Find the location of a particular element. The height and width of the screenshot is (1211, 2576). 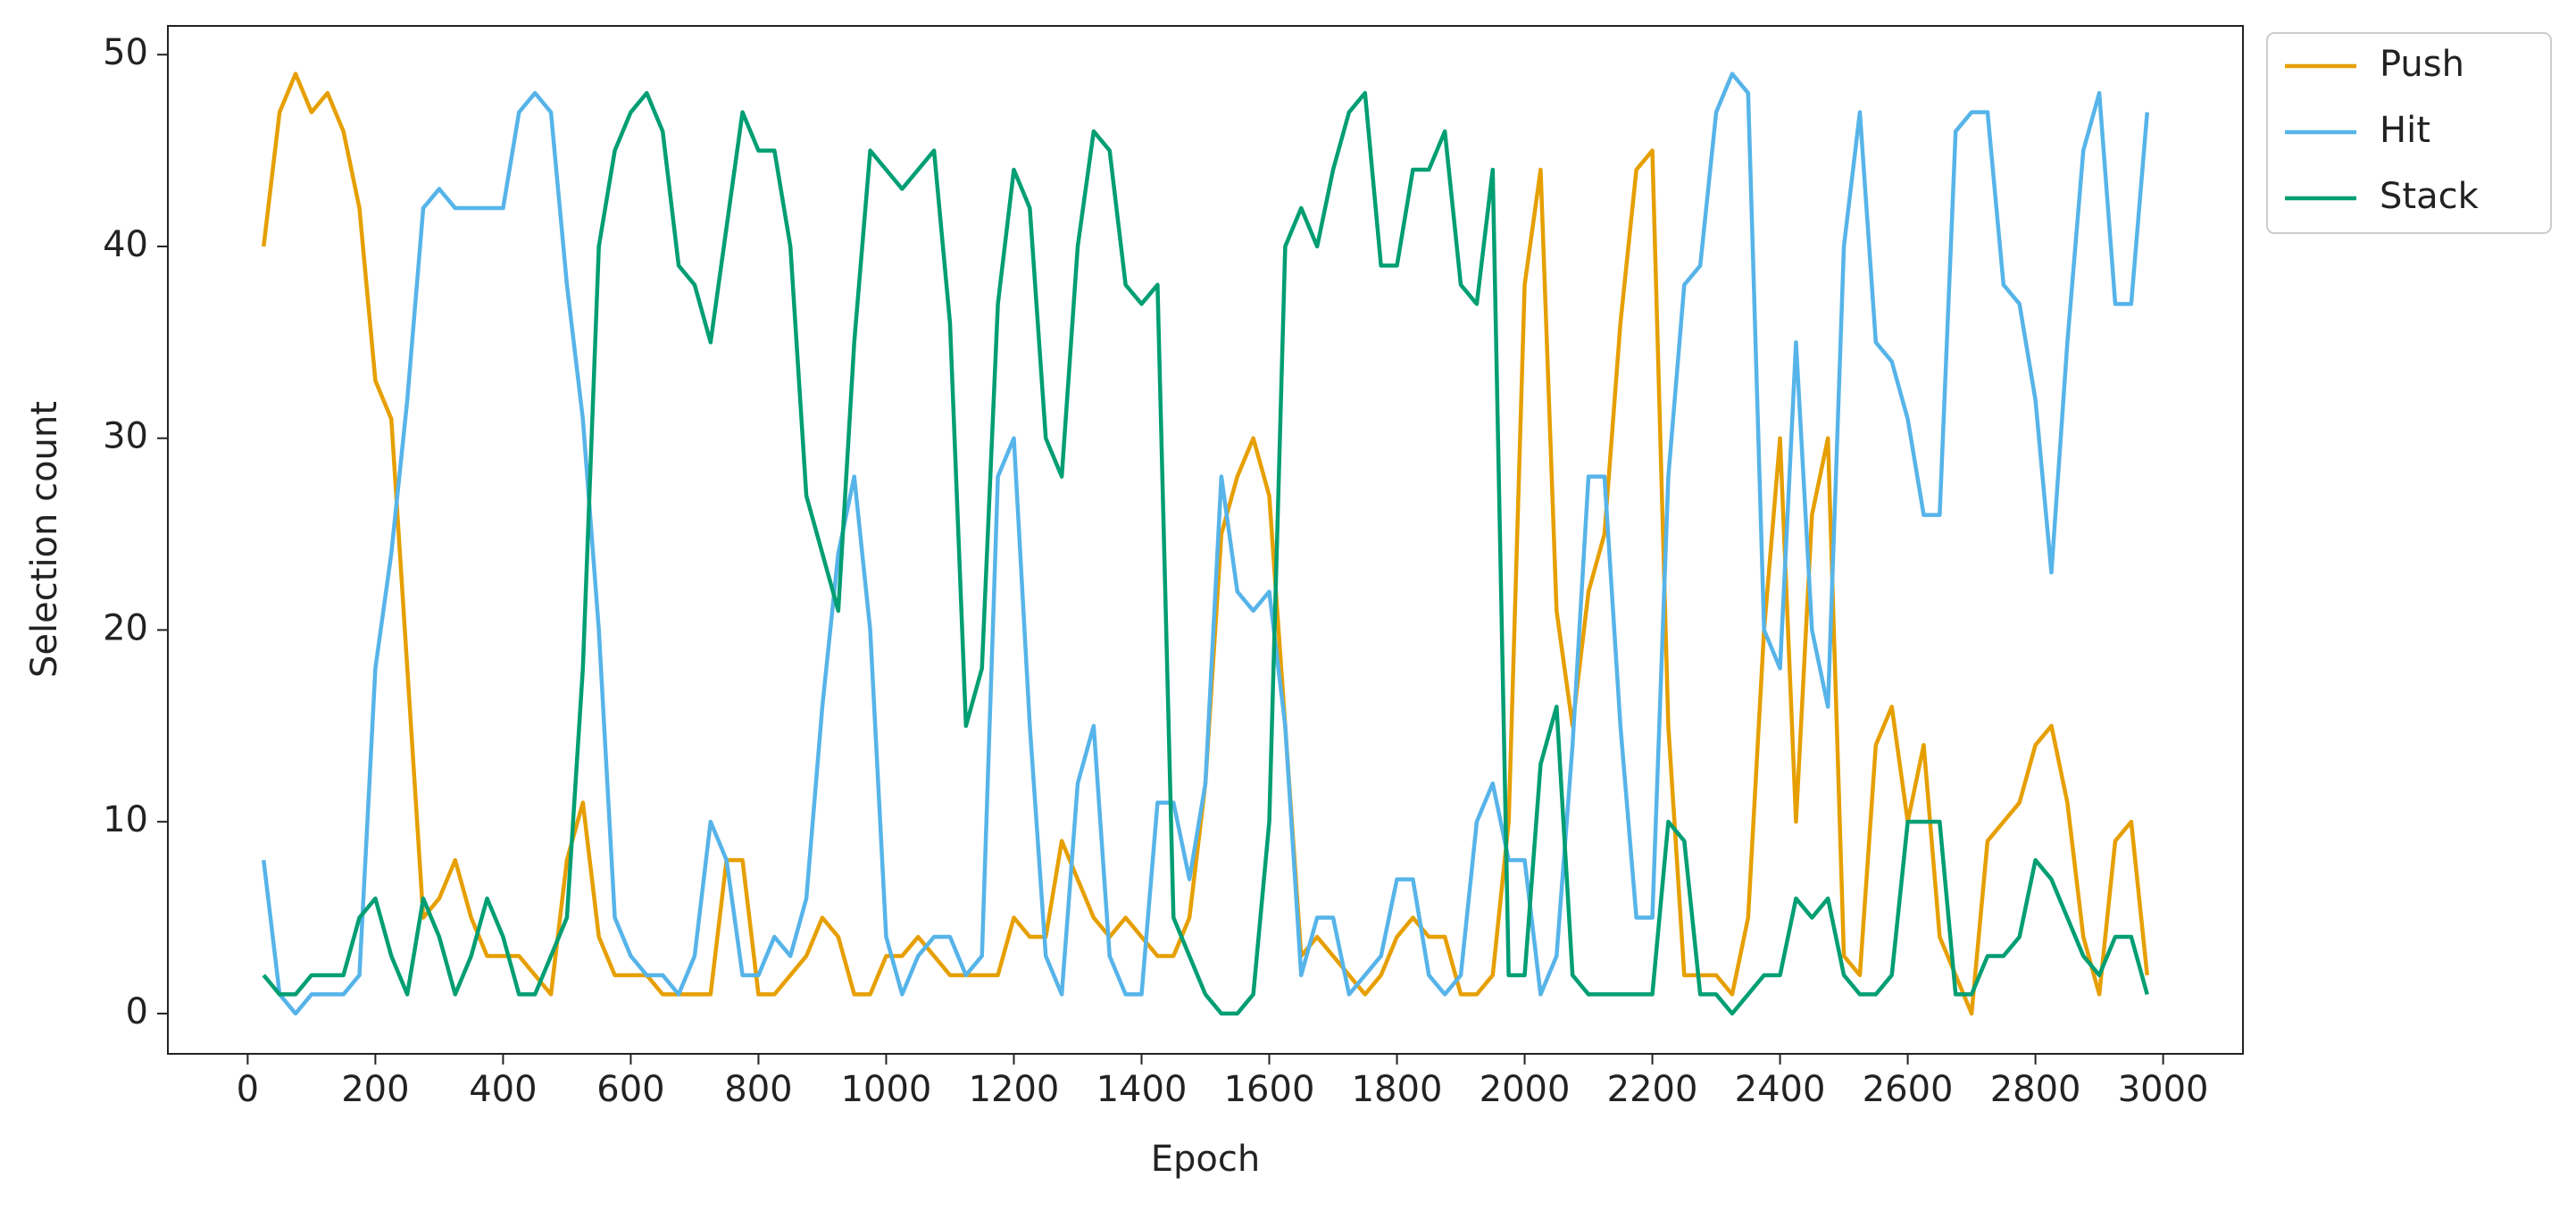

x-tick-label: 200 is located at coordinates (375, 1089).